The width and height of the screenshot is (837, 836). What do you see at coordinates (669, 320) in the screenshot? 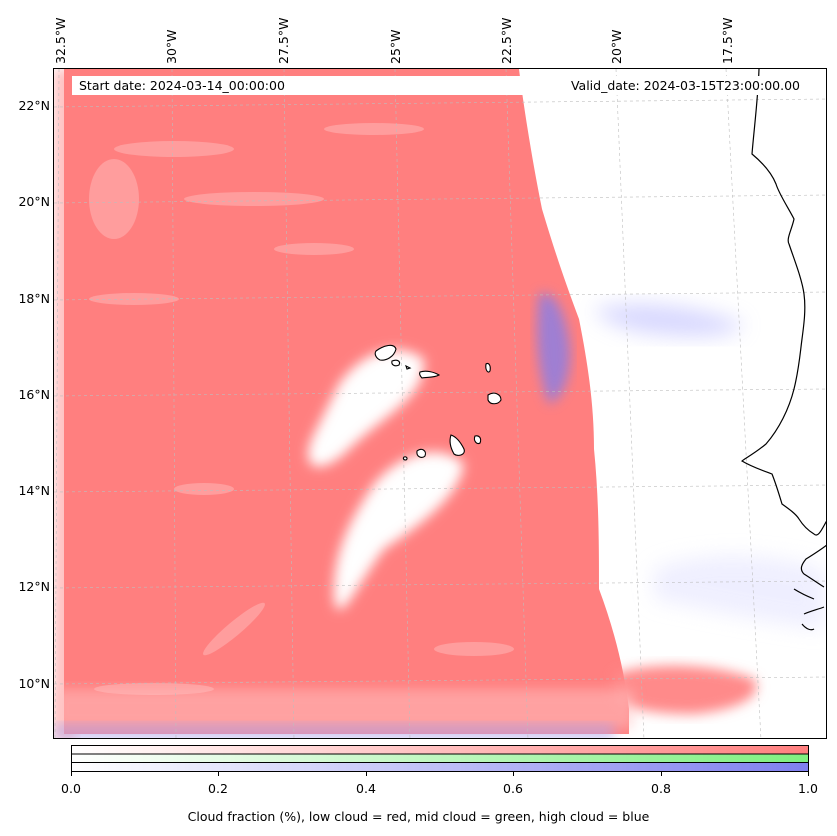
I see `high-cloud-east` at bounding box center [669, 320].